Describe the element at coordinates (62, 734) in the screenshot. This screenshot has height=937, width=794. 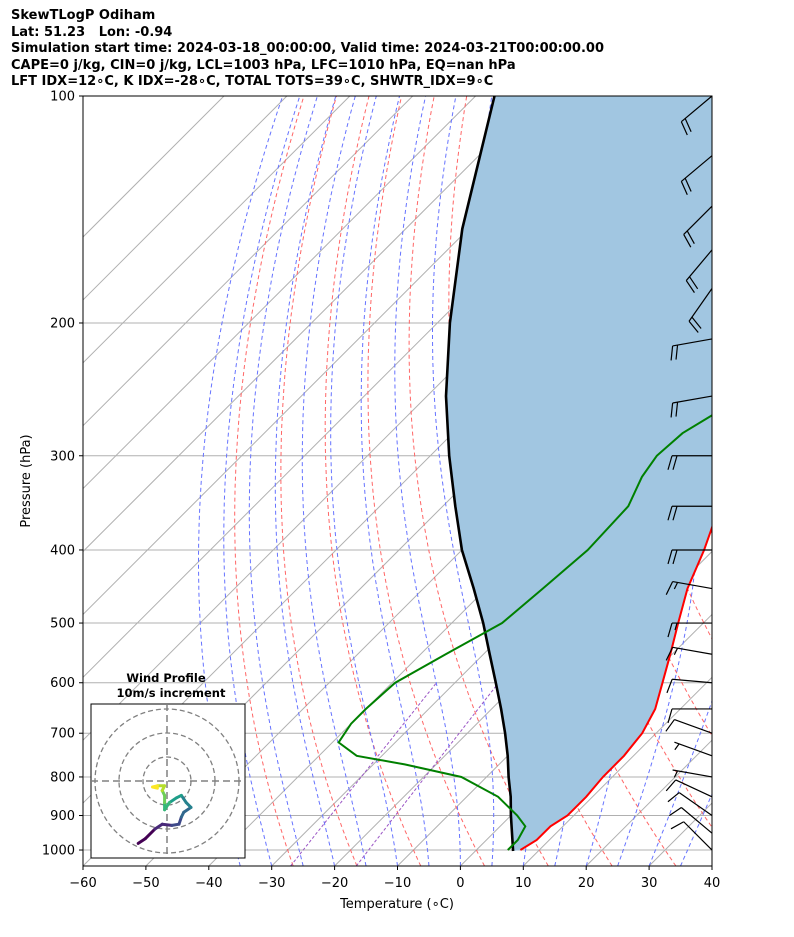
I see `y-tick-label: 700` at that location.